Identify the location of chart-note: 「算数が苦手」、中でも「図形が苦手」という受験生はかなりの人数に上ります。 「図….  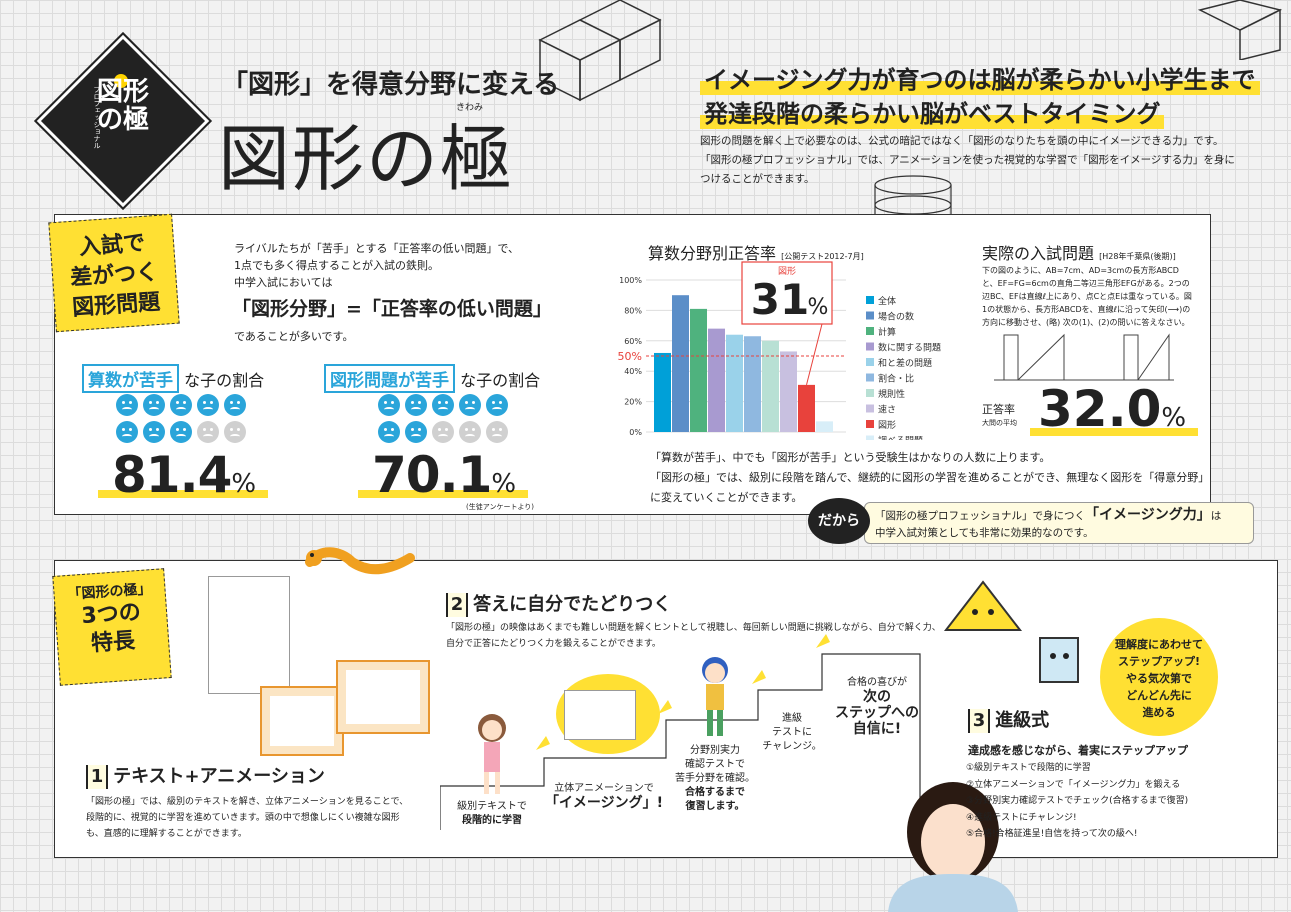
(935, 478).